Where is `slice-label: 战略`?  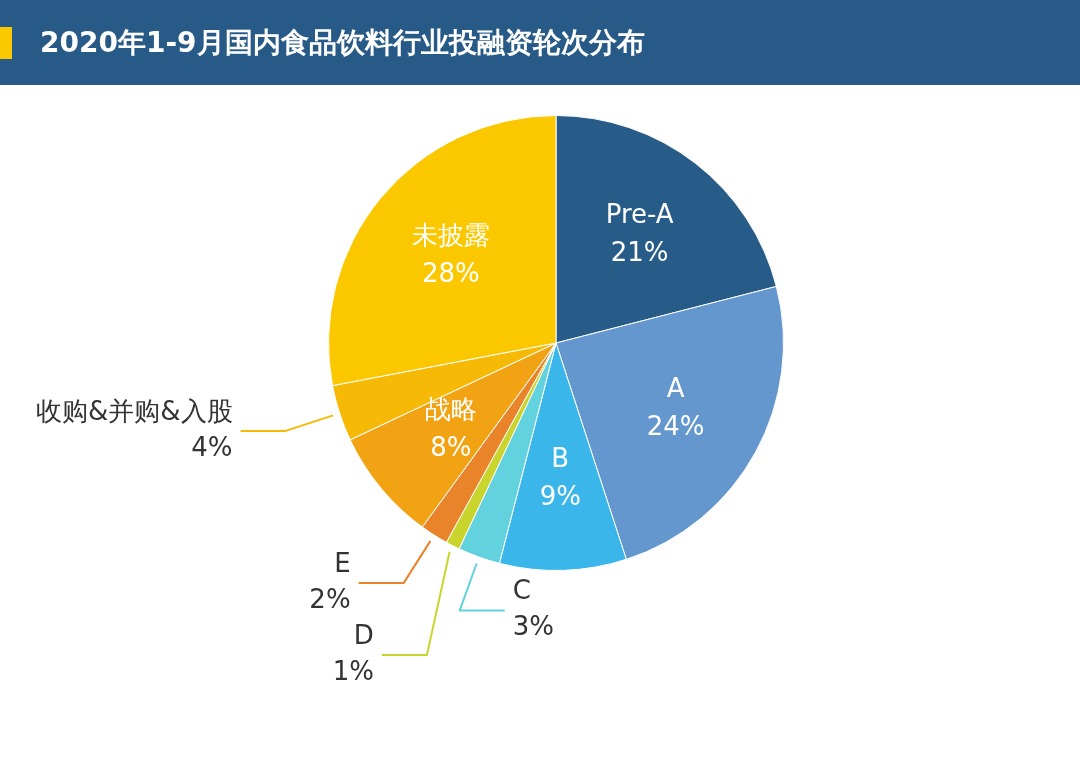 slice-label: 战略 is located at coordinates (450, 408).